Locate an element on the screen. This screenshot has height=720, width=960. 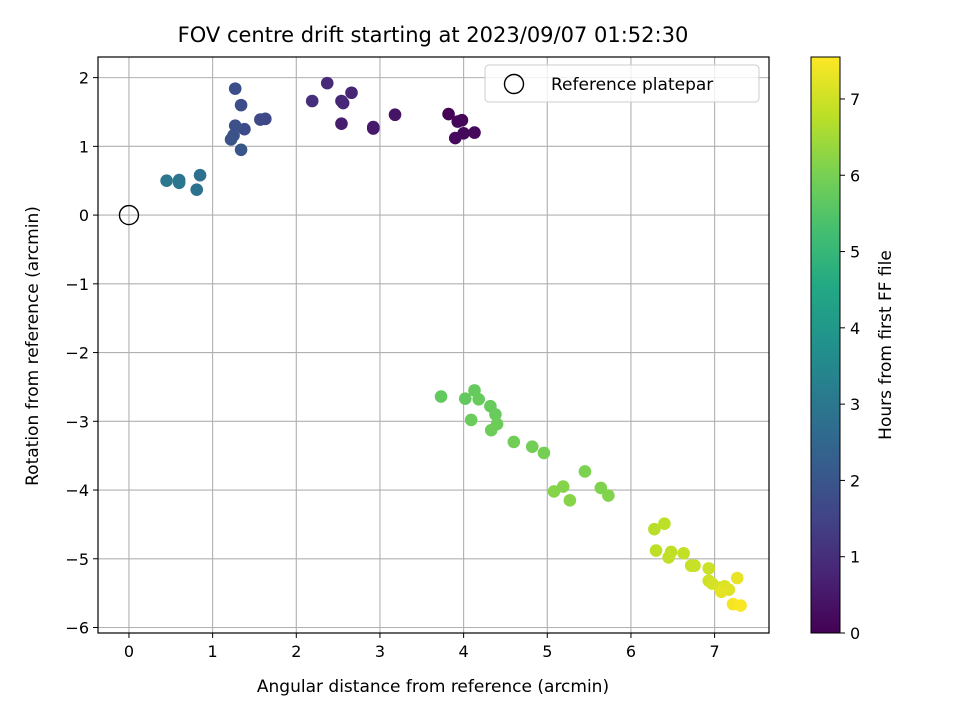
colorbar-tick-label: 6 is located at coordinates (855, 175).